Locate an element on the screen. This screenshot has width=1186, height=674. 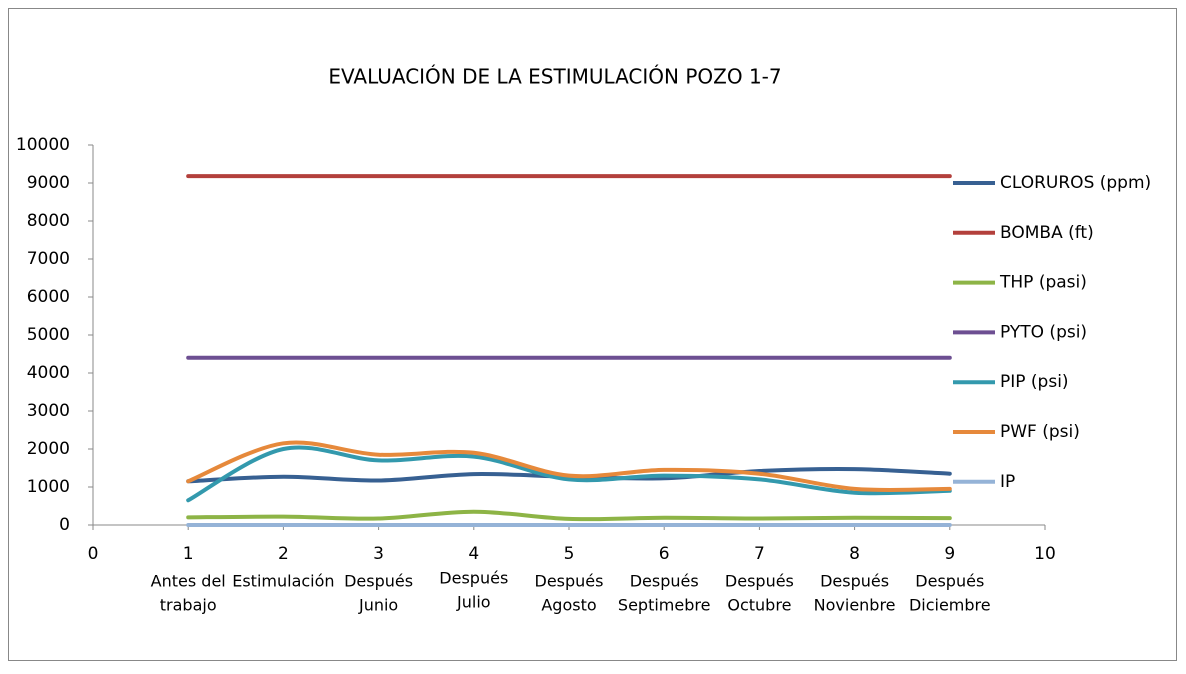
category-label: Estimulación is located at coordinates (283, 581).